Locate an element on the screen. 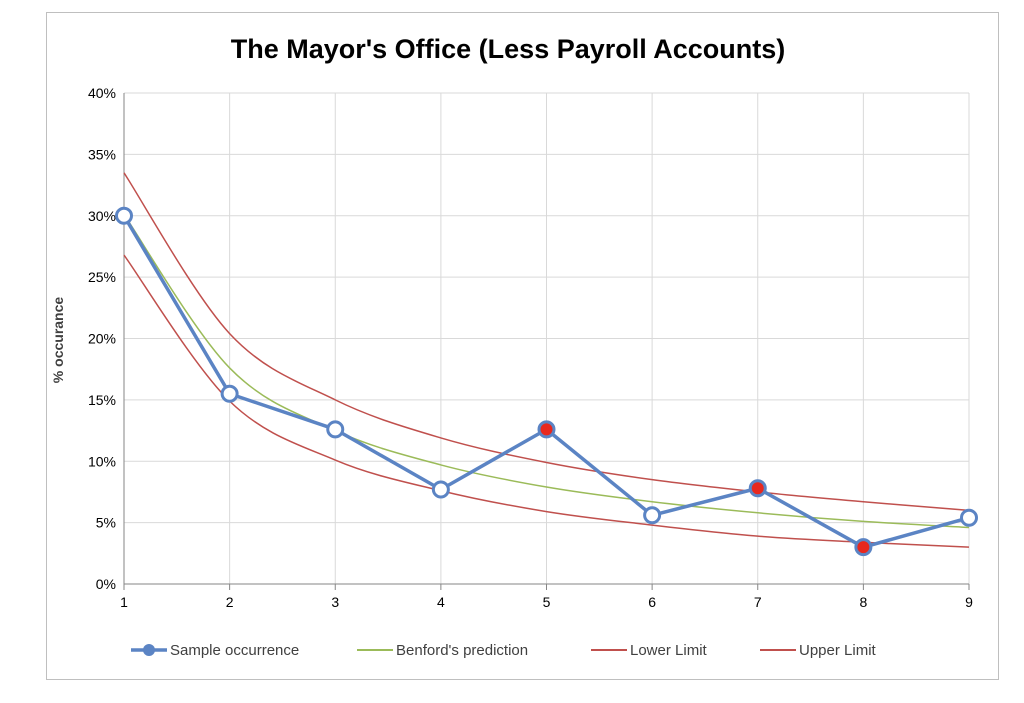 This screenshot has height=703, width=1024. y-tick-label: 35% is located at coordinates (102, 154).